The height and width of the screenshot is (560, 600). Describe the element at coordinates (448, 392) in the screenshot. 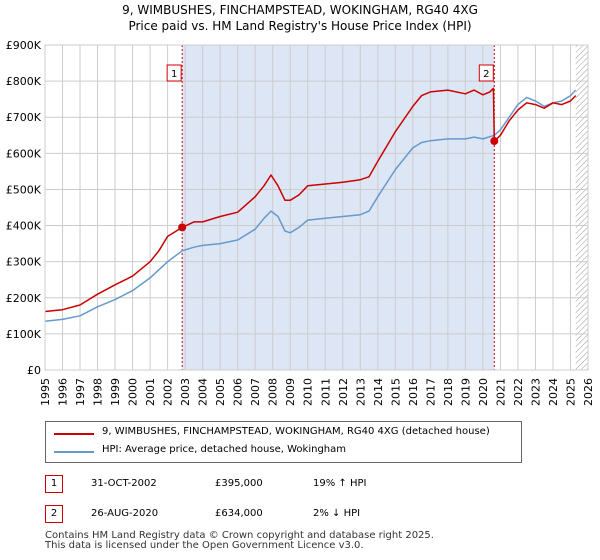

I see `x-tick-label: 2018` at that location.